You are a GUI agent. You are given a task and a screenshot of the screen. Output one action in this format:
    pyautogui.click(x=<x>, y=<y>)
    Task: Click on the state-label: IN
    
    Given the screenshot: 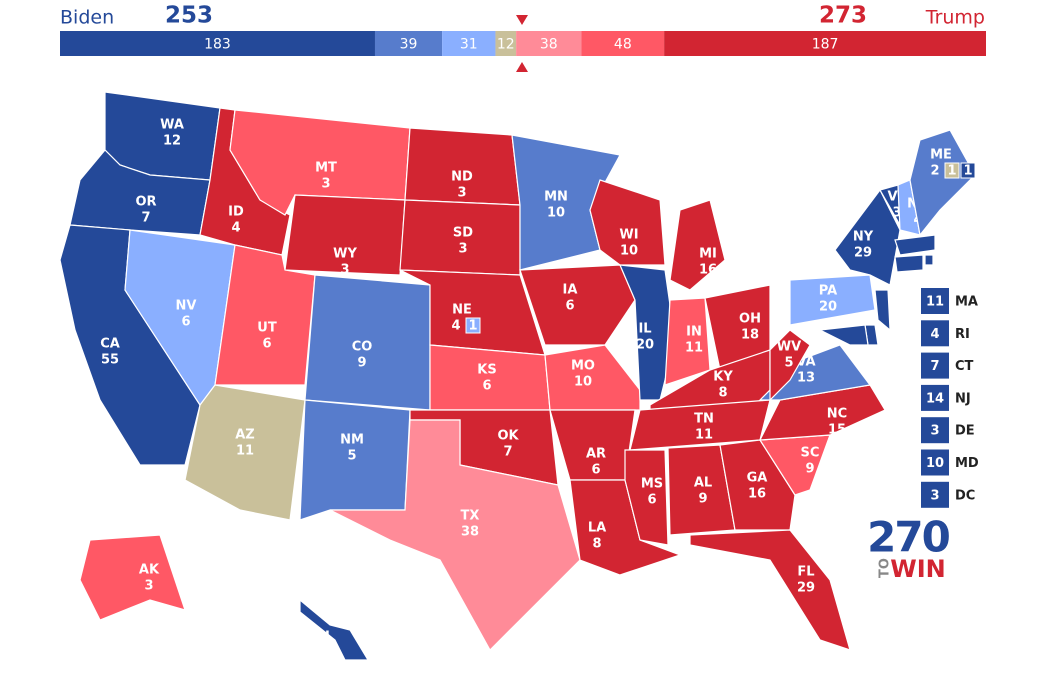 What is the action you would take?
    pyautogui.click(x=694, y=332)
    